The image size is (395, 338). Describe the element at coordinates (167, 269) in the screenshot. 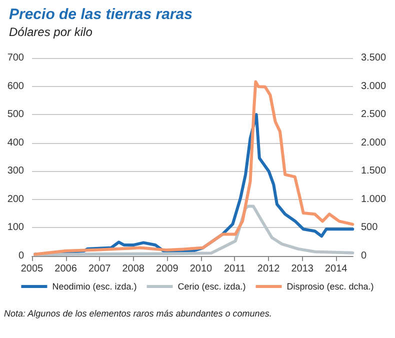

I see `x-tick-label: 2009` at that location.